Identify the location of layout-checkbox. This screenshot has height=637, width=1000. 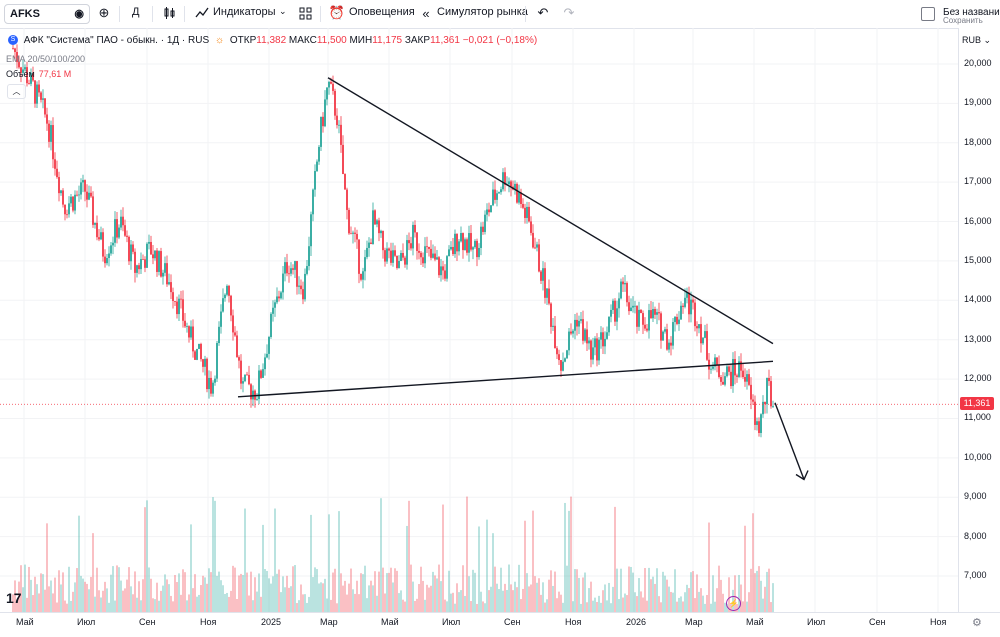
(928, 14).